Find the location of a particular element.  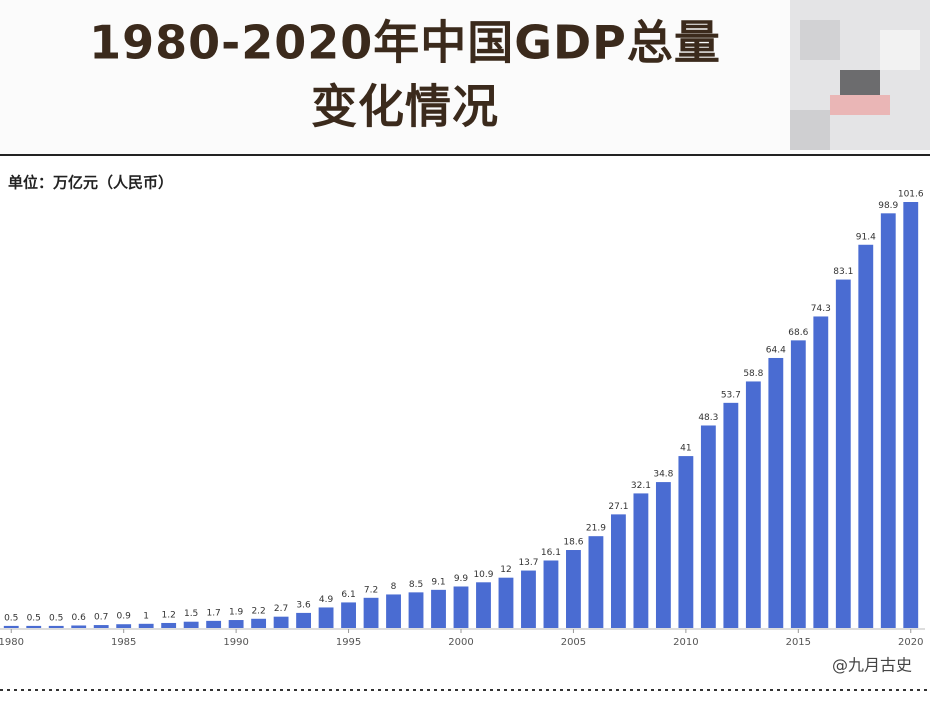

value-label: 27.1 is located at coordinates (618, 507).